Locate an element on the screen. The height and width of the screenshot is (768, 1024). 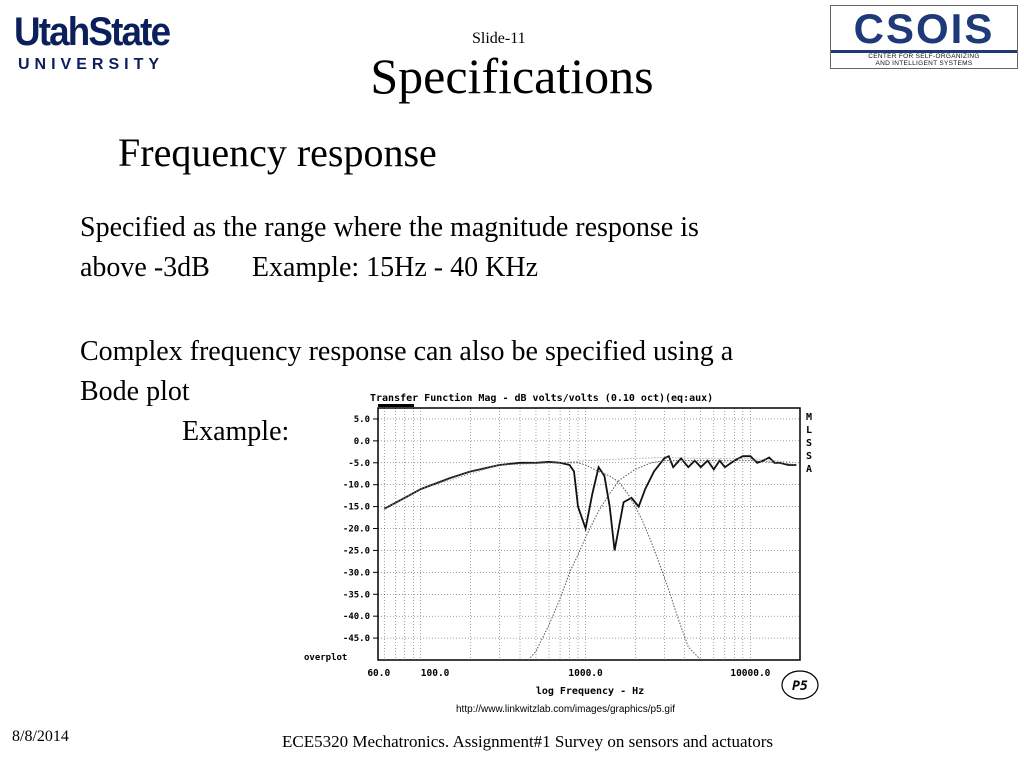
plot-frame is located at coordinates (589, 534).